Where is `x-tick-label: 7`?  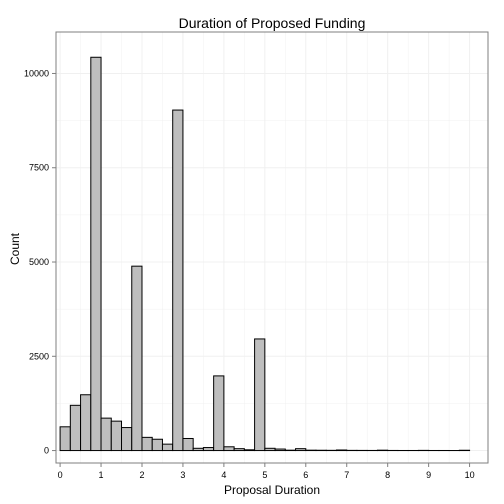 x-tick-label: 7 is located at coordinates (346, 475).